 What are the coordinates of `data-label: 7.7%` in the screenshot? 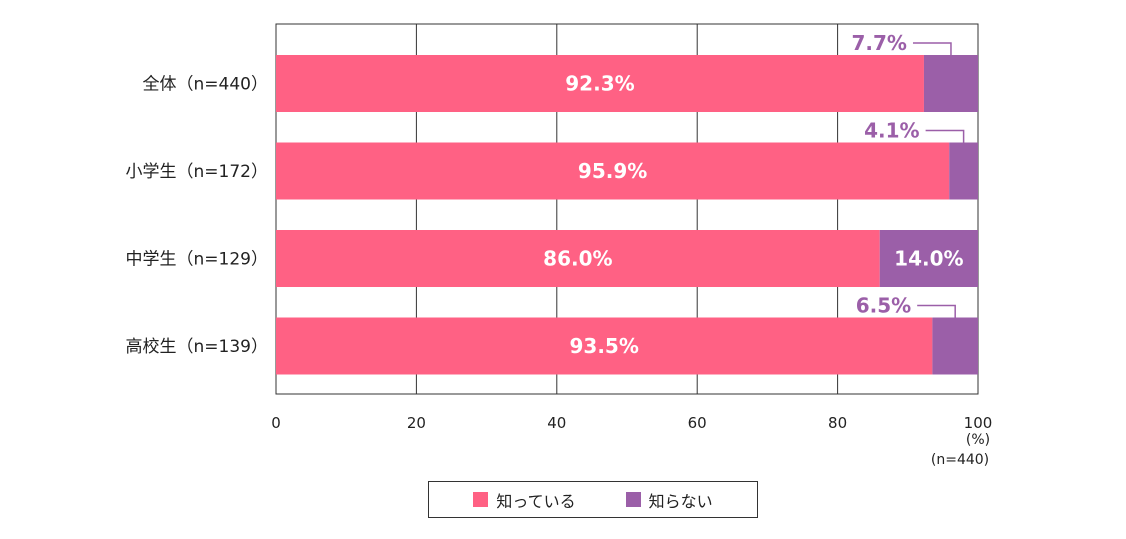 It's located at (879, 43).